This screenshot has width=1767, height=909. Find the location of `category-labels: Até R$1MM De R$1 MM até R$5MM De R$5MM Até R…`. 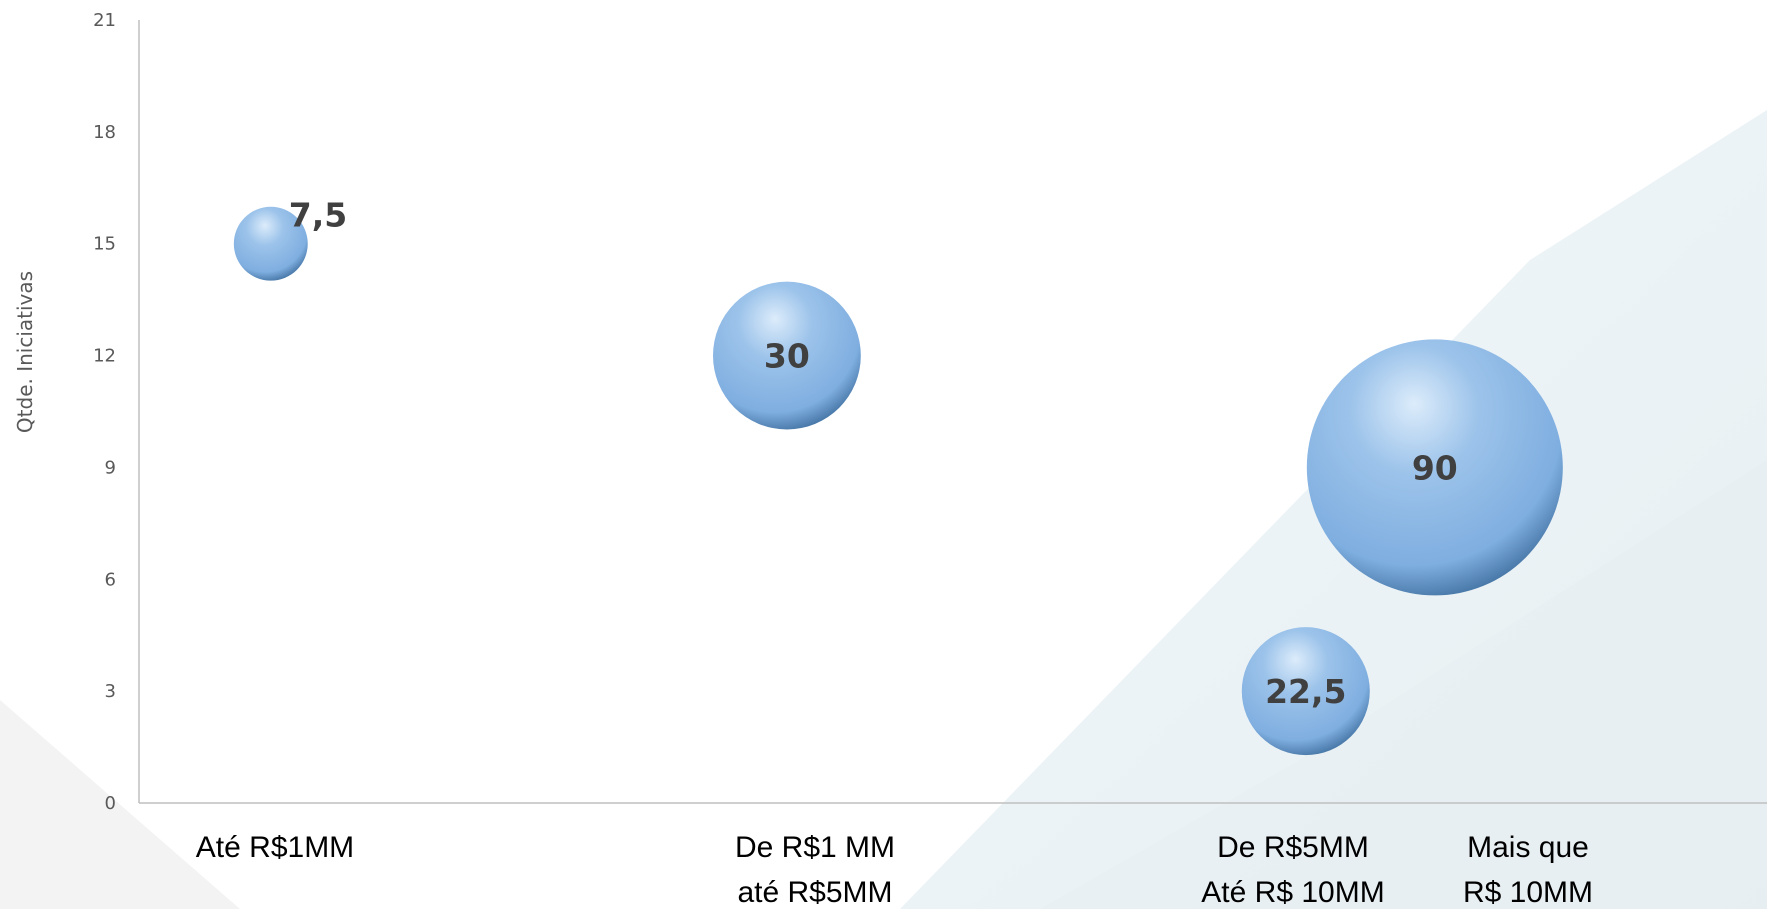

category-labels: Até R$1MM De R$1 MM até R$5MM De R$5MM Até R… is located at coordinates (894, 870).